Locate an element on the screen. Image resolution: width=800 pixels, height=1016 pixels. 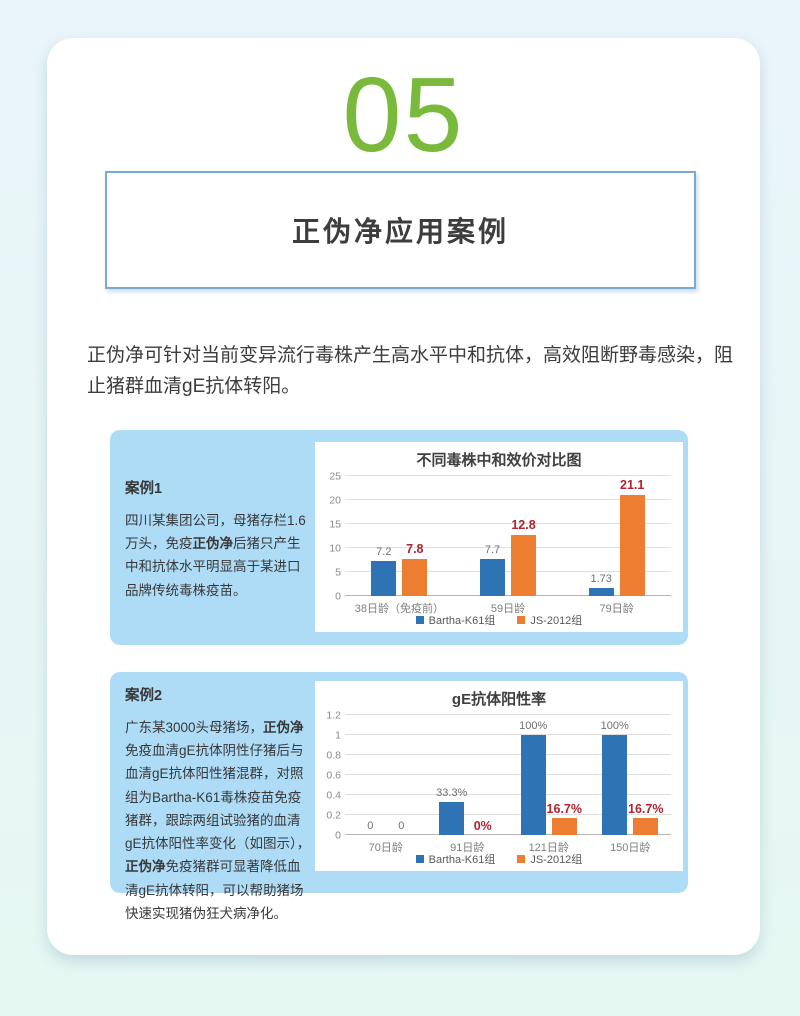
chart-plot-area: 0 5 10 15 20 25 7.2 7.8 7.7 12.8 1.73 21.1 is located at coordinates (500, 536).